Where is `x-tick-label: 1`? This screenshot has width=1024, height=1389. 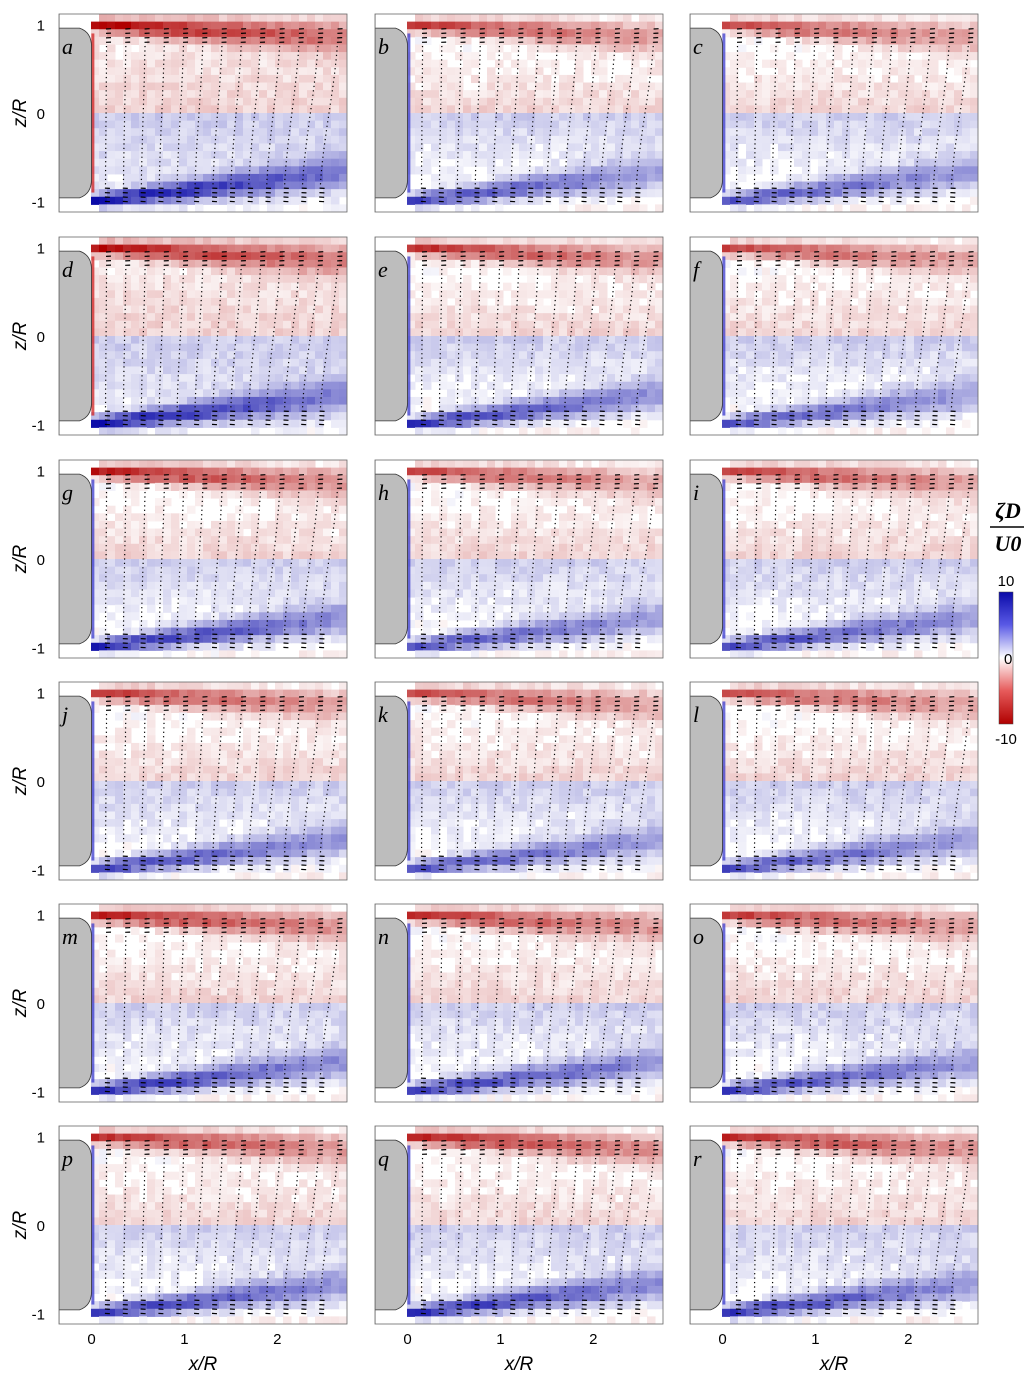 x-tick-label: 1 is located at coordinates (815, 1339).